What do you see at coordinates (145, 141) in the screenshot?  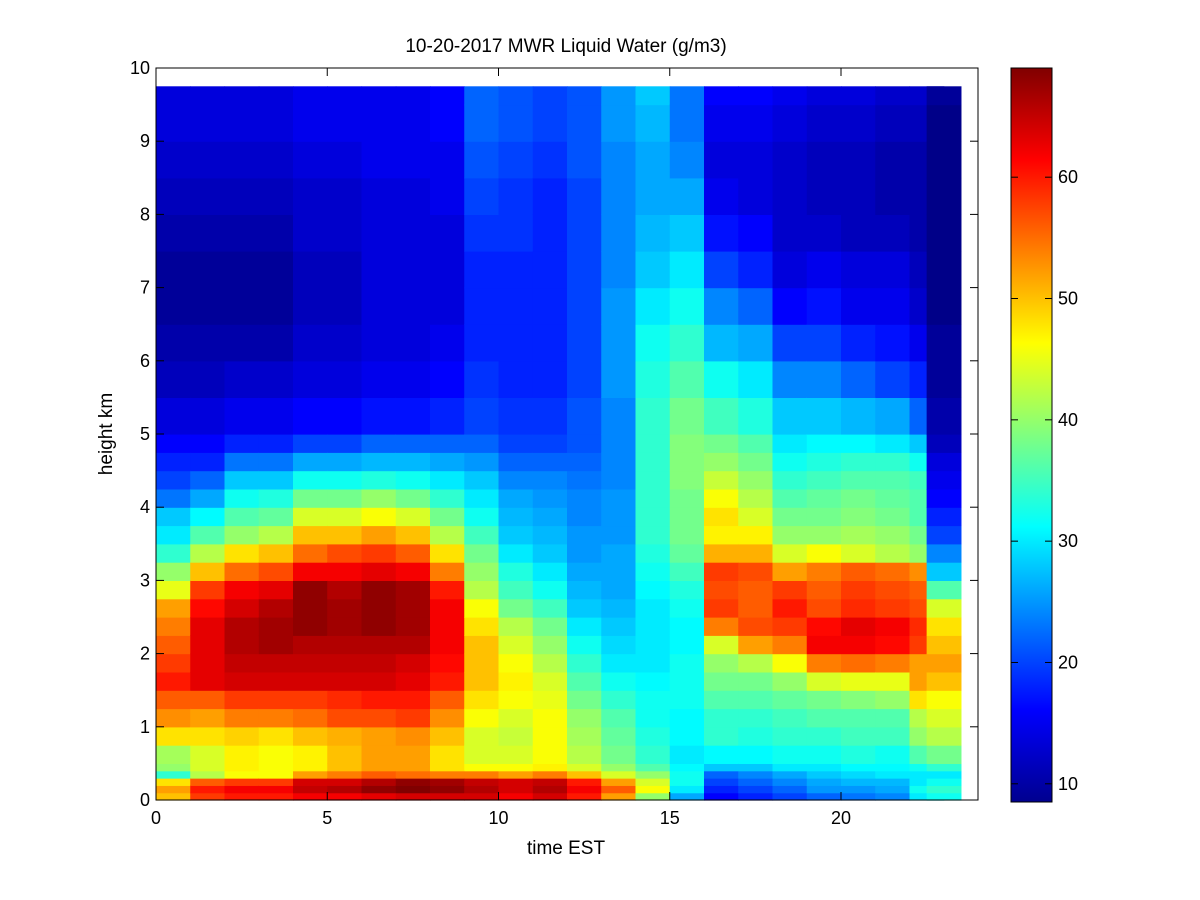 I see `y-tick-label: 9` at bounding box center [145, 141].